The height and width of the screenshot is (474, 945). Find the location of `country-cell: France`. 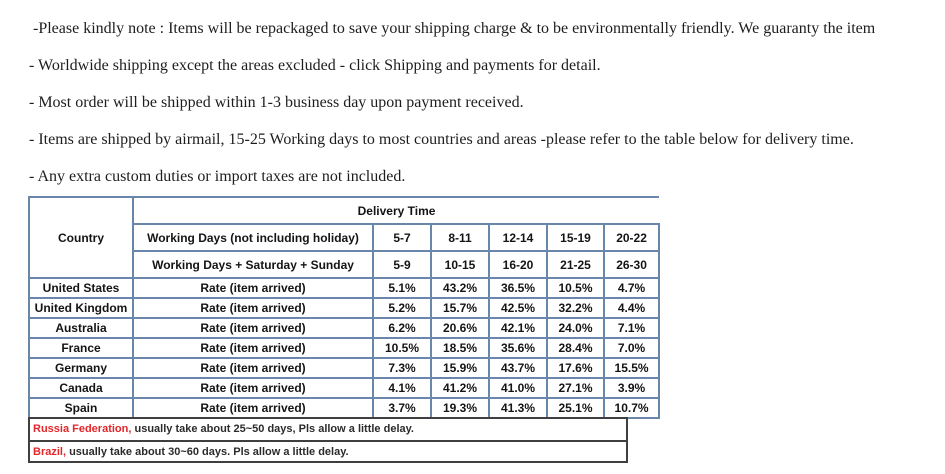

country-cell: France is located at coordinates (81, 348).